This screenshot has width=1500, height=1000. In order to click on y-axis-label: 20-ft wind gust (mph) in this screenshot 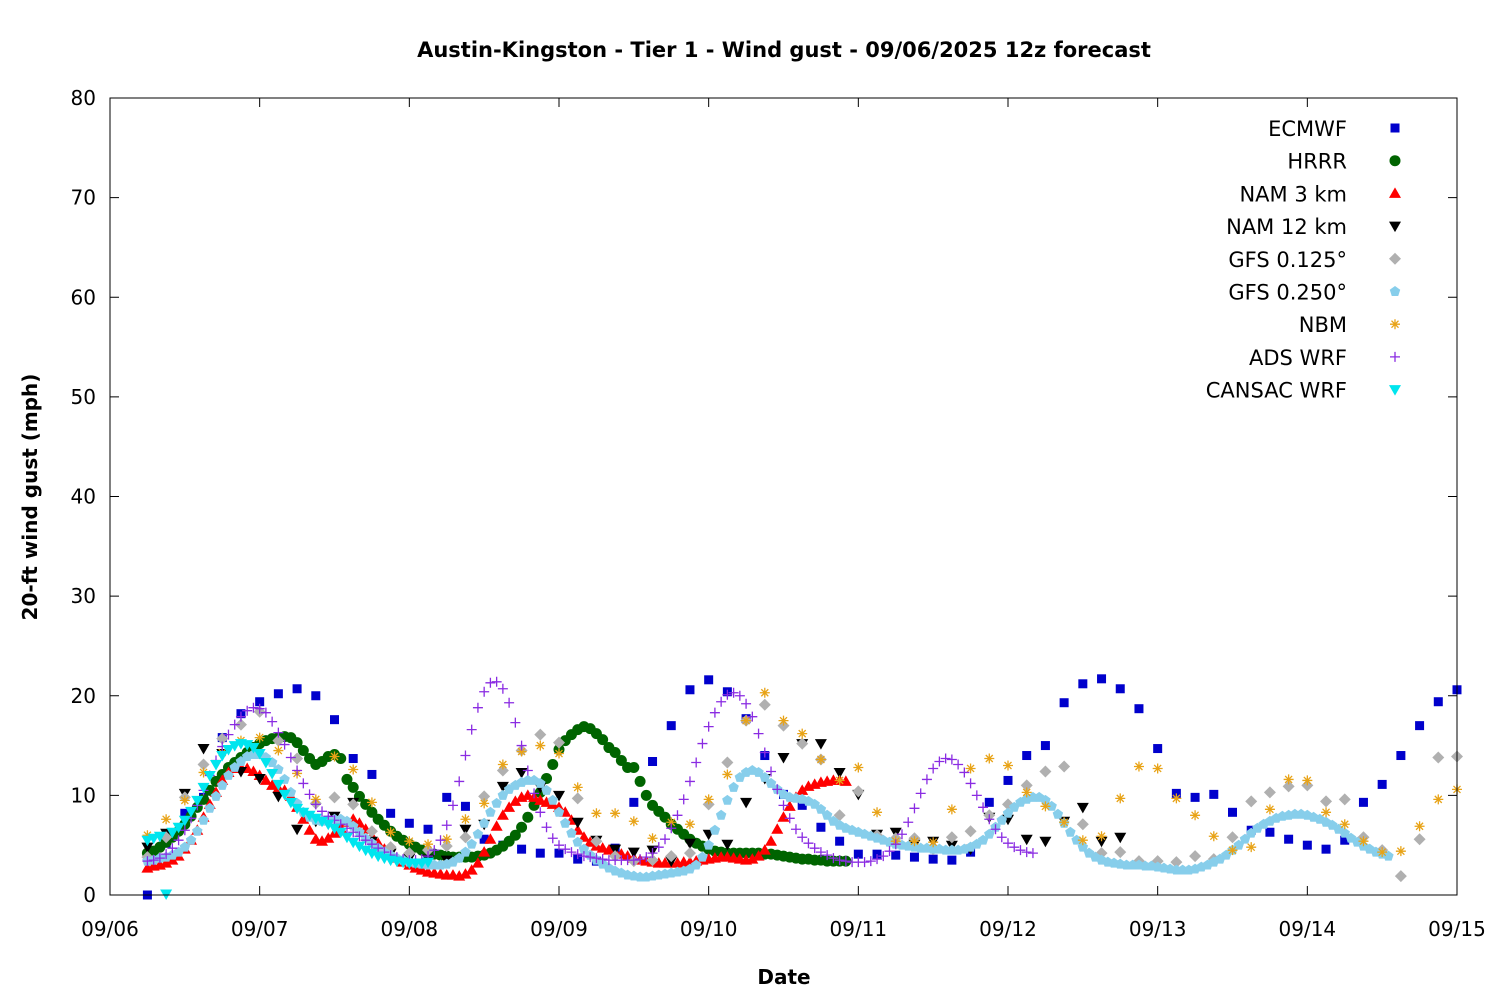, I will do `click(30, 497)`.